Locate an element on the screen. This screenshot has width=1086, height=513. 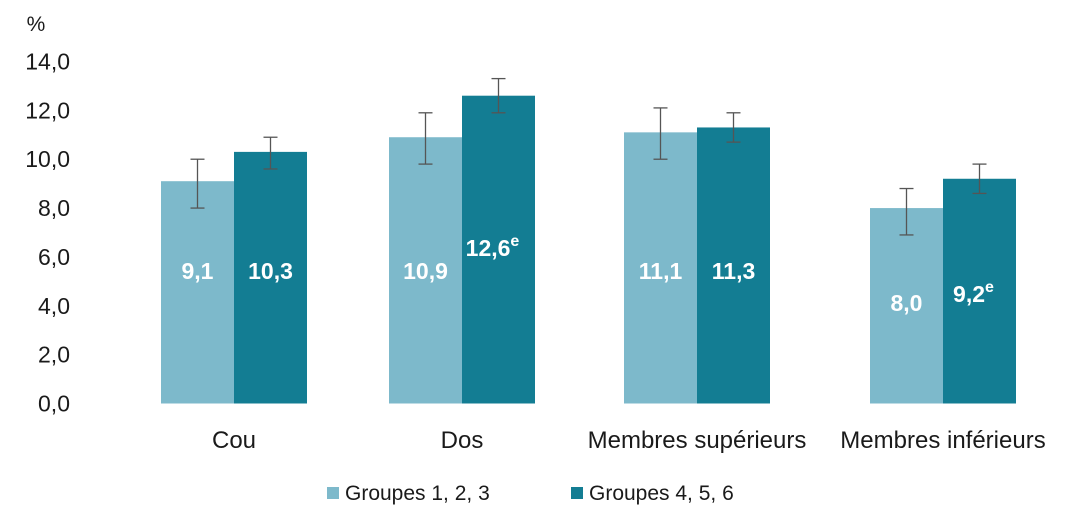
x-category-label: Cou is located at coordinates (234, 440).